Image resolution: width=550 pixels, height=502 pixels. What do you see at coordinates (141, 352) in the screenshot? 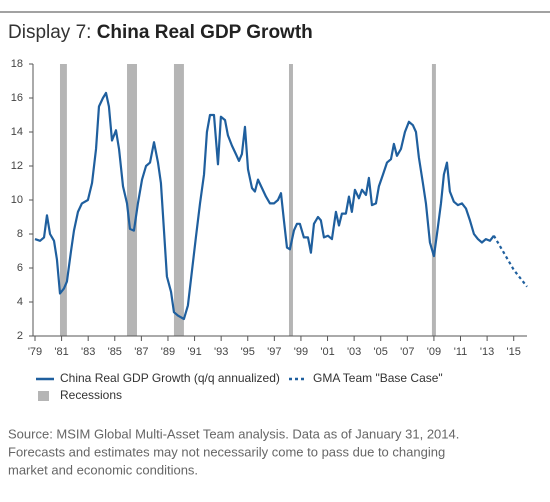
I see `x-tick-label: '87` at bounding box center [141, 352].